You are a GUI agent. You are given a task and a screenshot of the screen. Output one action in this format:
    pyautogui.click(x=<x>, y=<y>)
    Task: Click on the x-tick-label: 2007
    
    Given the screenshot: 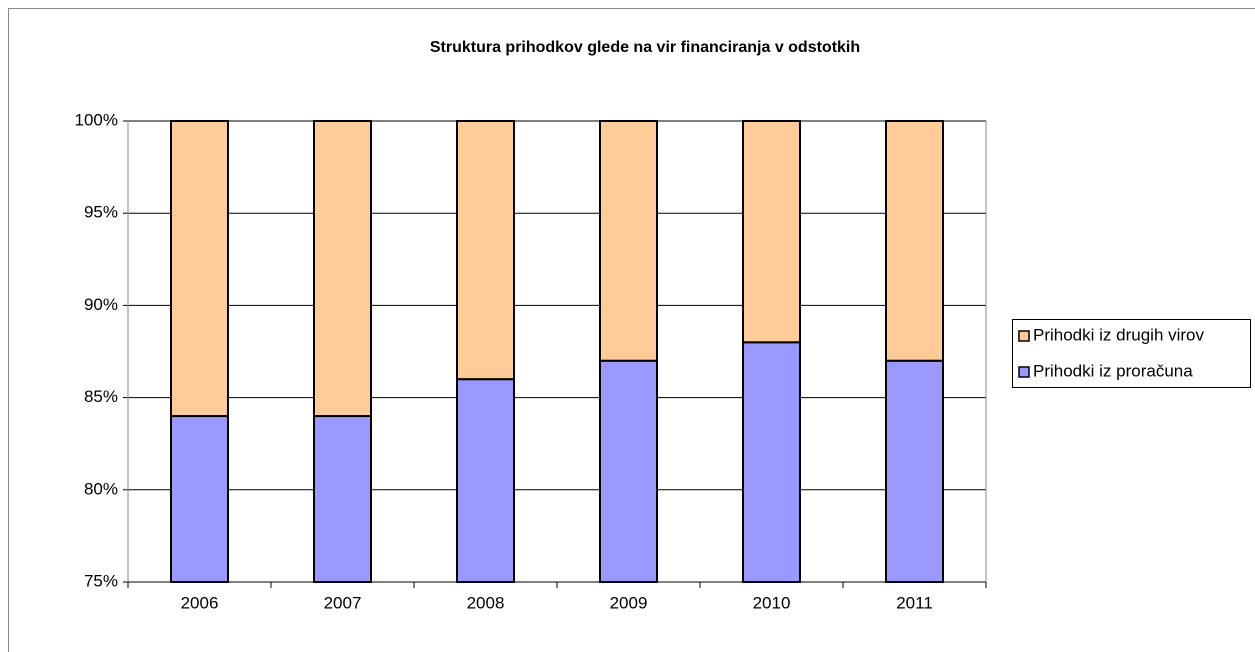 What is the action you would take?
    pyautogui.click(x=343, y=602)
    